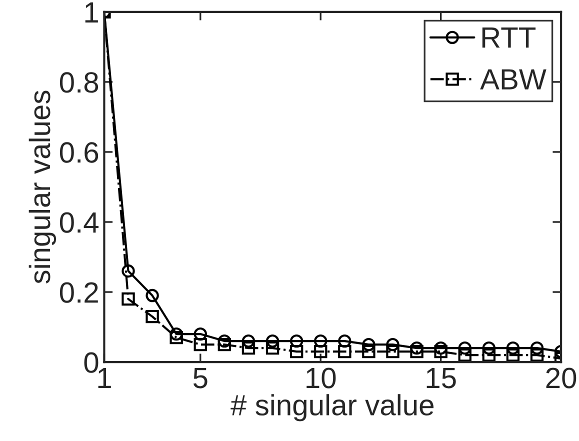 The height and width of the screenshot is (441, 579). What do you see at coordinates (561, 378) in the screenshot?
I see `x-tick-label: 20` at bounding box center [561, 378].